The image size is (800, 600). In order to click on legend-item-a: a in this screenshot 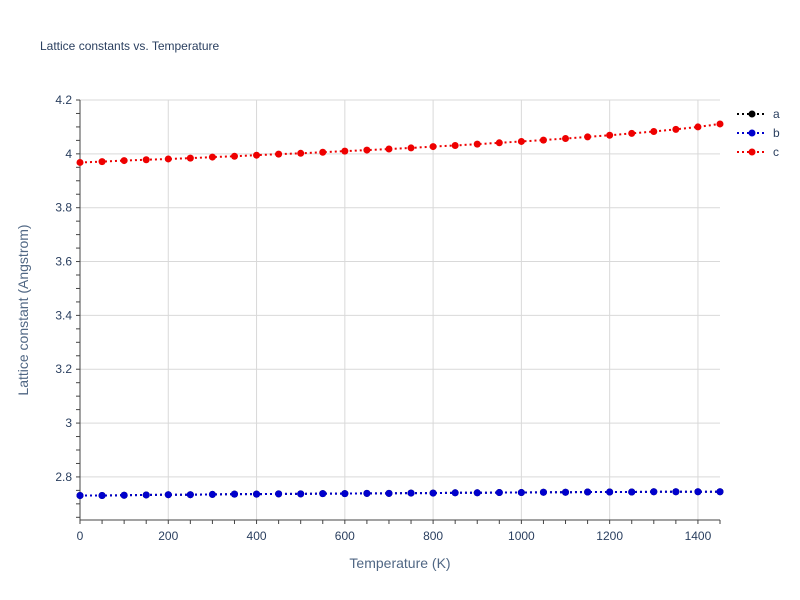, I will do `click(758, 114)`.